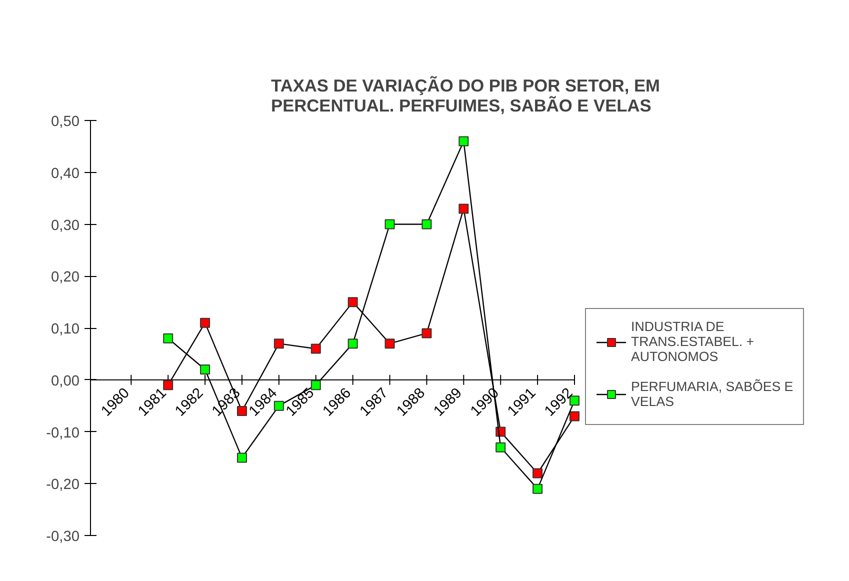  I want to click on chart-title: TAXAS DE VARIAÇÃO DO PIB POR SETOR, EM PERCENTUAL. PERFUIMES, SABÃO E VELAS, so click(465, 96).